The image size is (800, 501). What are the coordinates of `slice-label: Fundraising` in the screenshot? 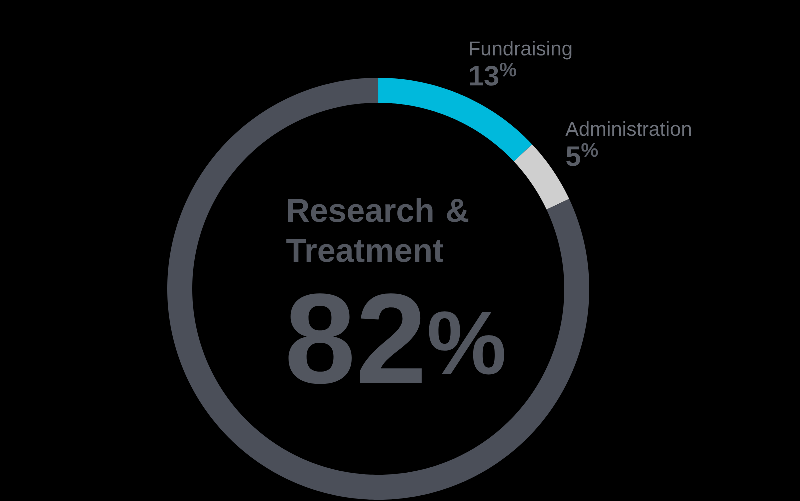 It's located at (521, 50).